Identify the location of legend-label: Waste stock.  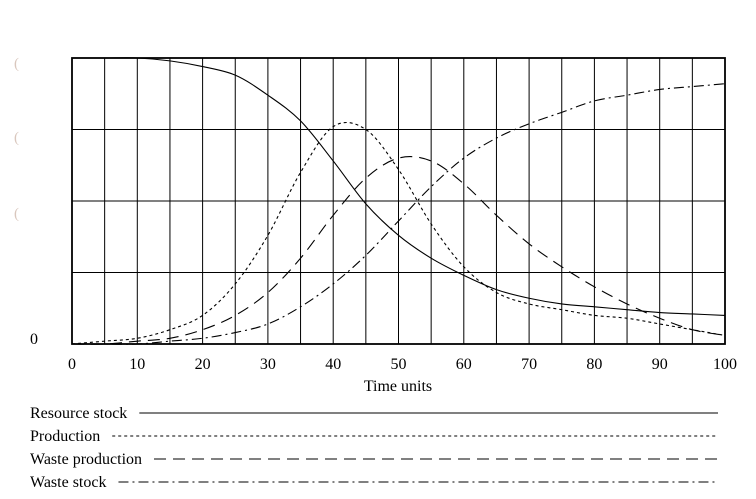
(68, 482).